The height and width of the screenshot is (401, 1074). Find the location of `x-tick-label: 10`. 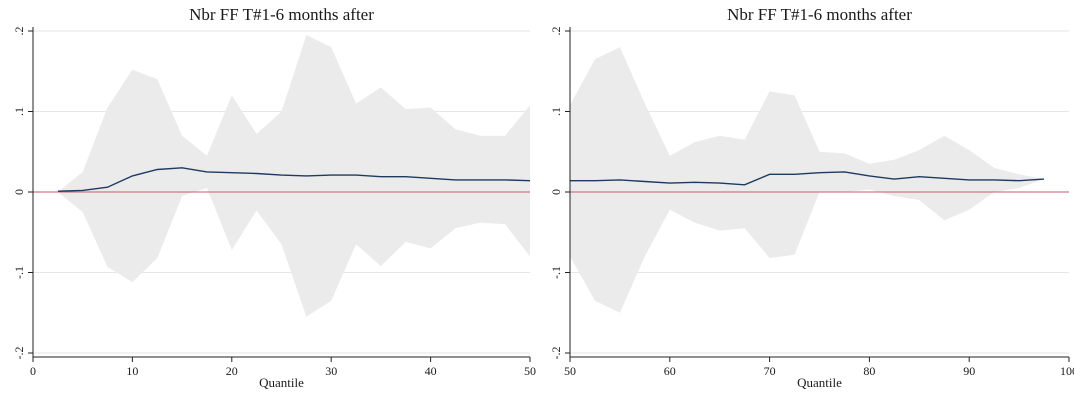

x-tick-label: 10 is located at coordinates (132, 371).